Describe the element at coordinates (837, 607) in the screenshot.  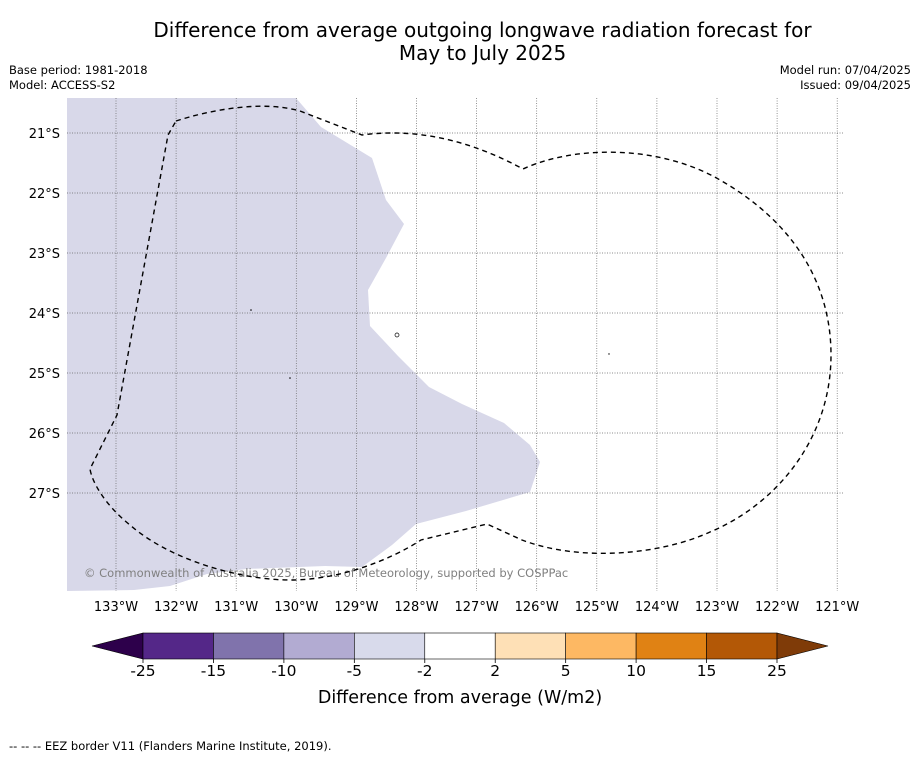
I see `longitude-label: 121°W` at that location.